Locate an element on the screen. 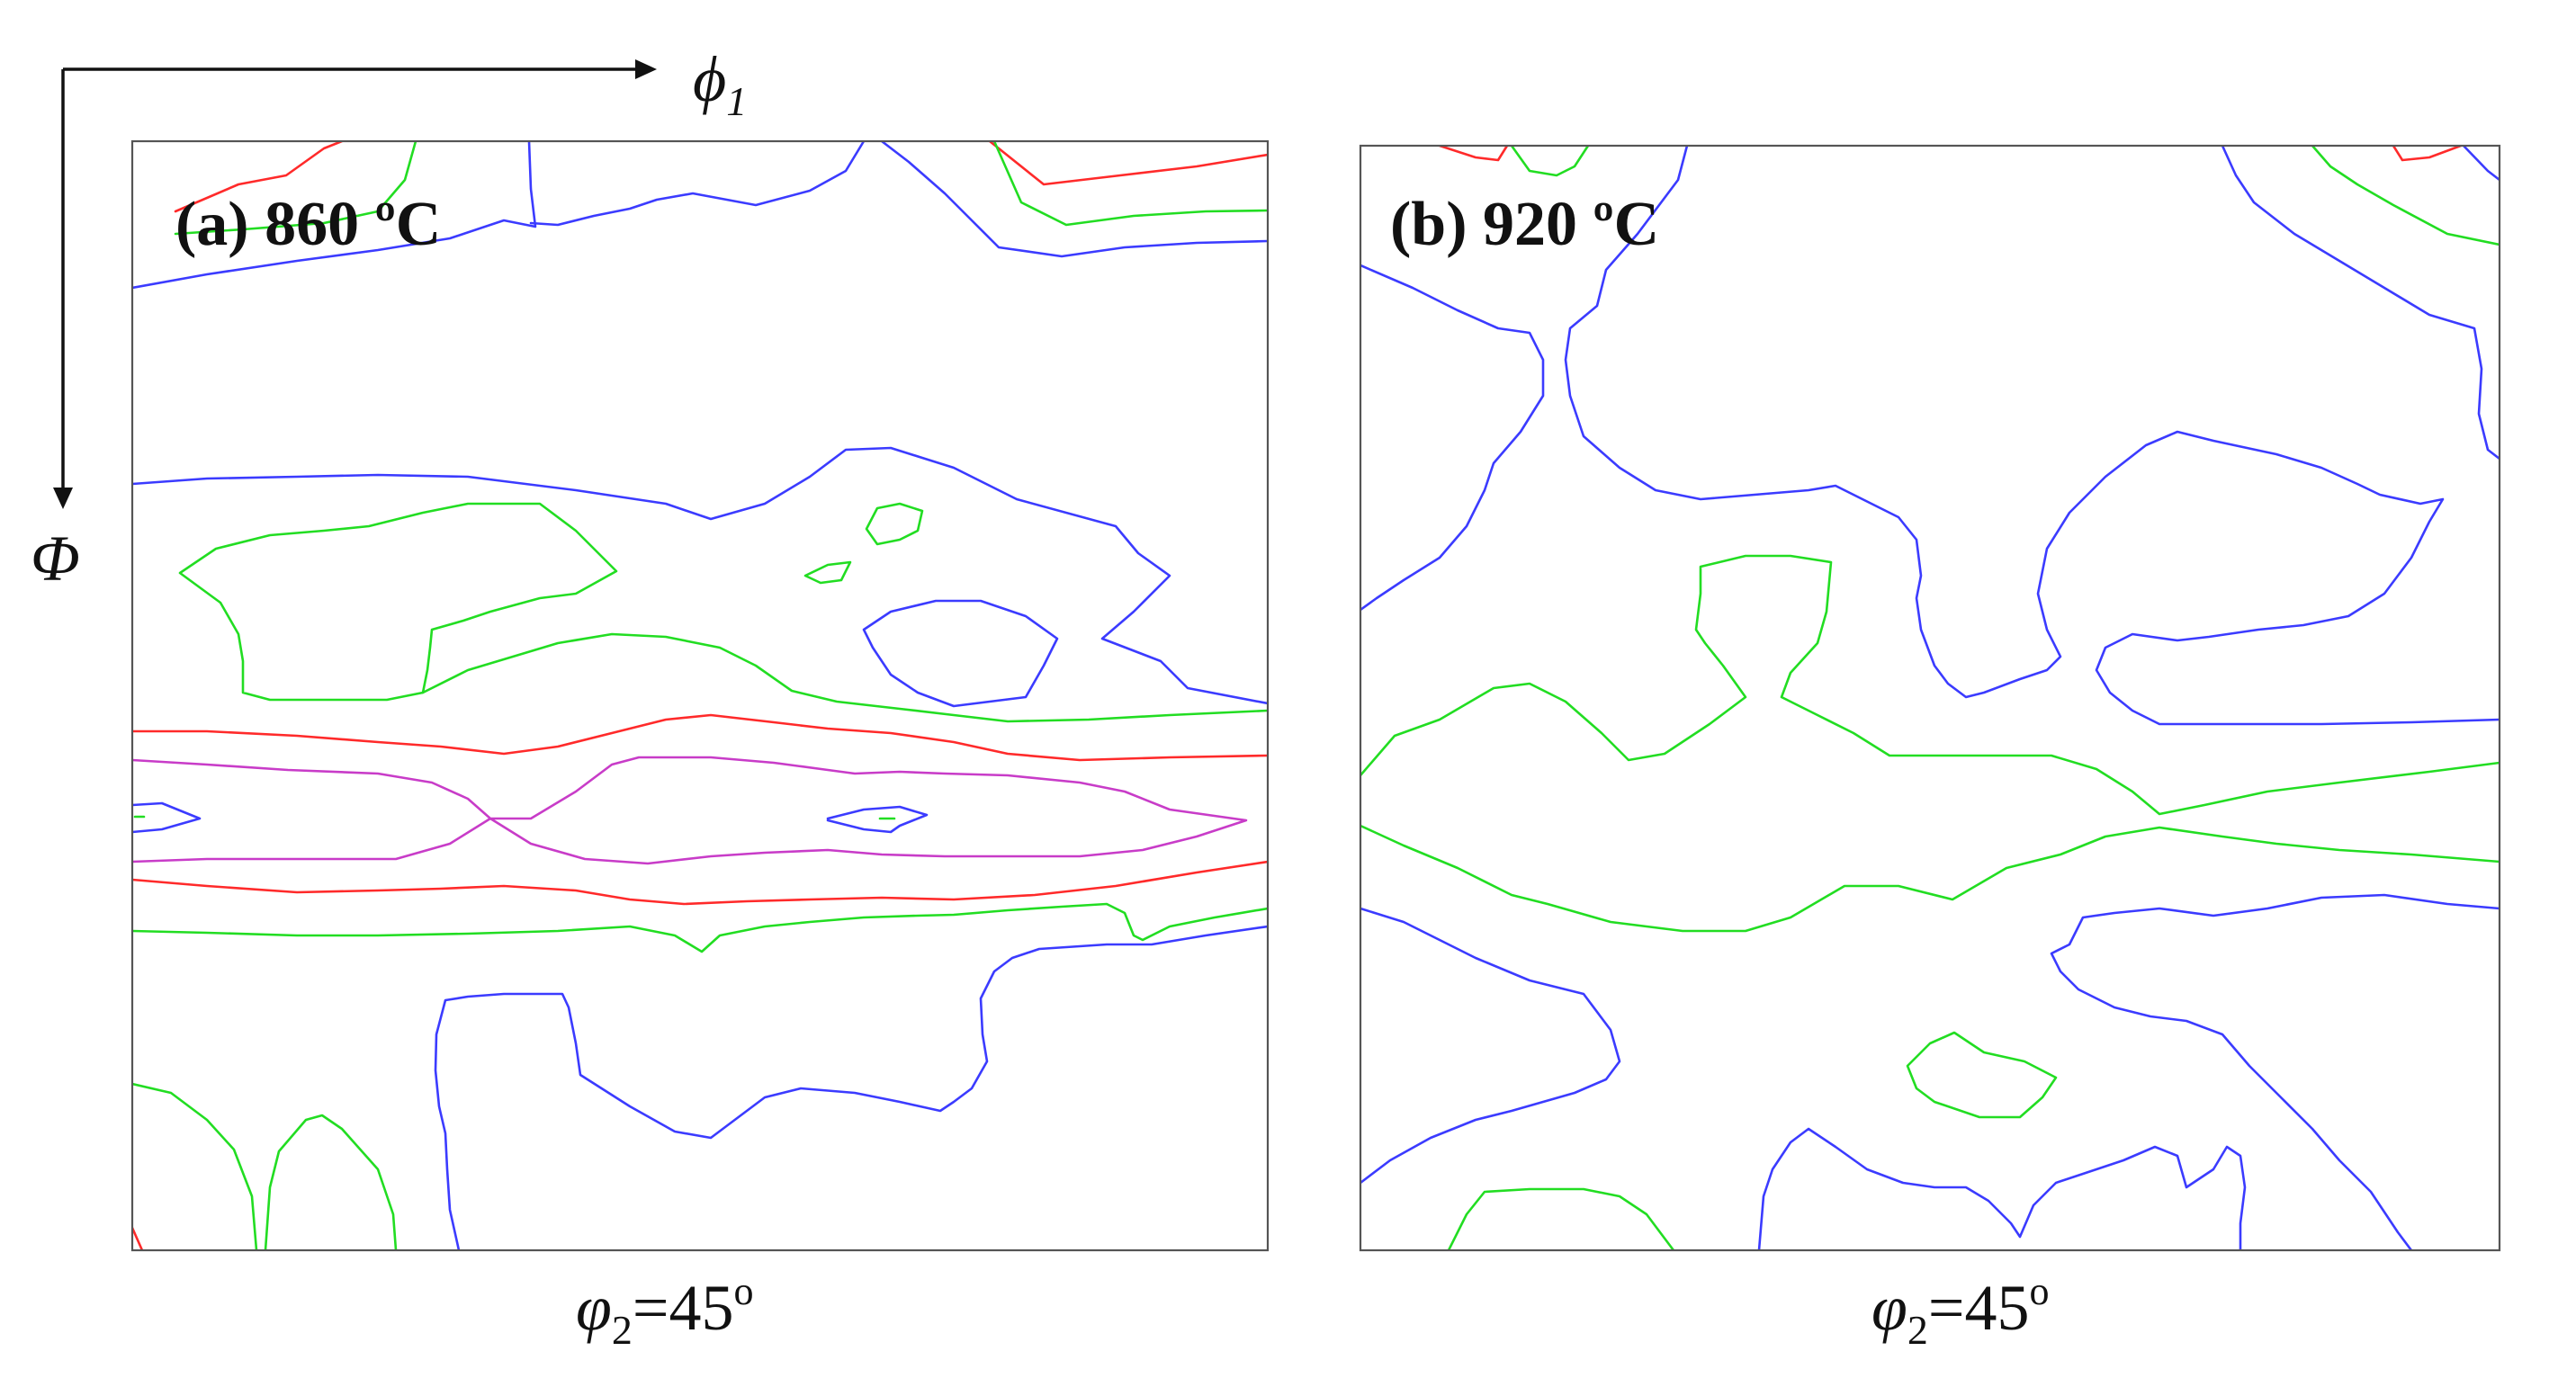 The image size is (2576, 1387). panel-a-caption: φ2=45o is located at coordinates (664, 1311).